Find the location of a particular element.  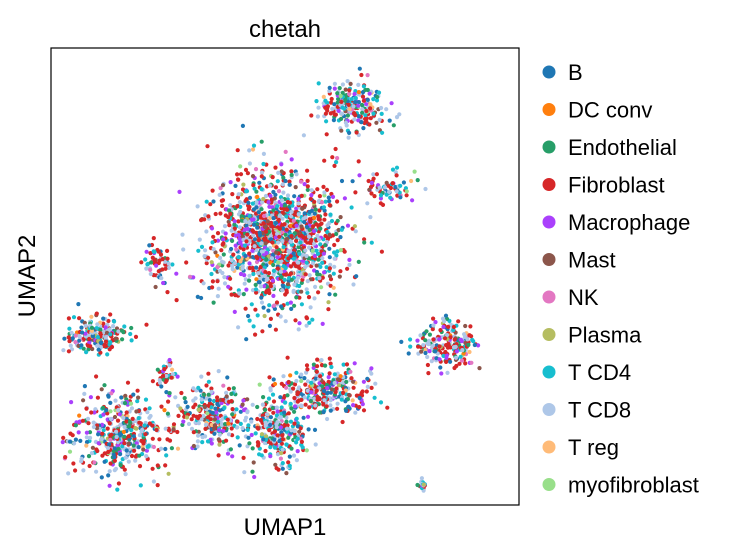

legend-marker is located at coordinates (549, 447).